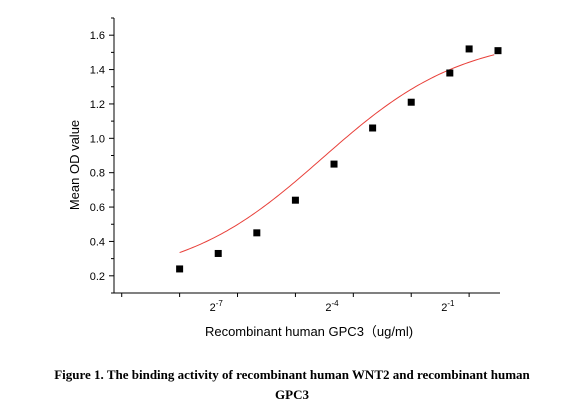 Image resolution: width=584 pixels, height=406 pixels. What do you see at coordinates (97, 208) in the screenshot?
I see `y-tick-label: 0.6` at bounding box center [97, 208].